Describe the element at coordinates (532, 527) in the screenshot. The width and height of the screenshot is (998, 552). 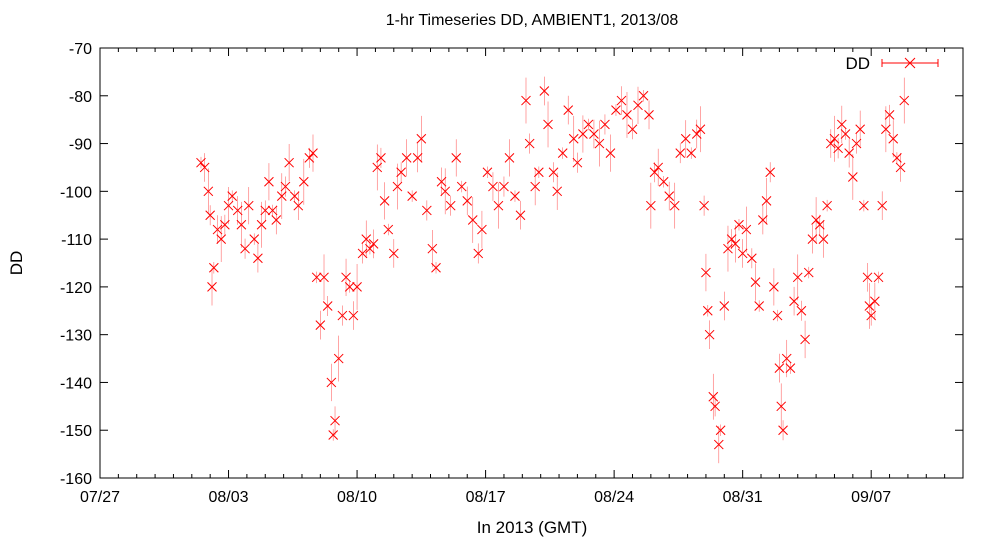
I see `x-axis-label: In 2013 (GMT)` at that location.